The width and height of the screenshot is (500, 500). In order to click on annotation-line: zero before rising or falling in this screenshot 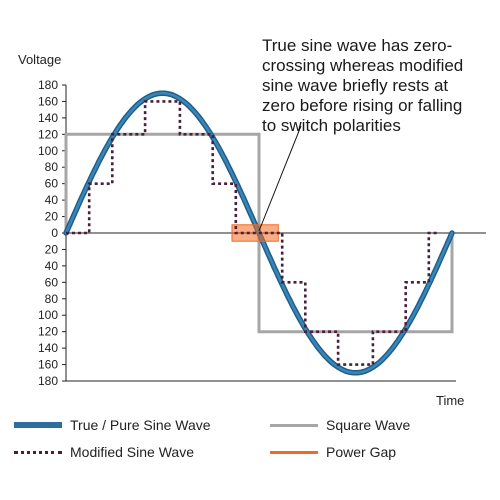, I will do `click(362, 105)`.